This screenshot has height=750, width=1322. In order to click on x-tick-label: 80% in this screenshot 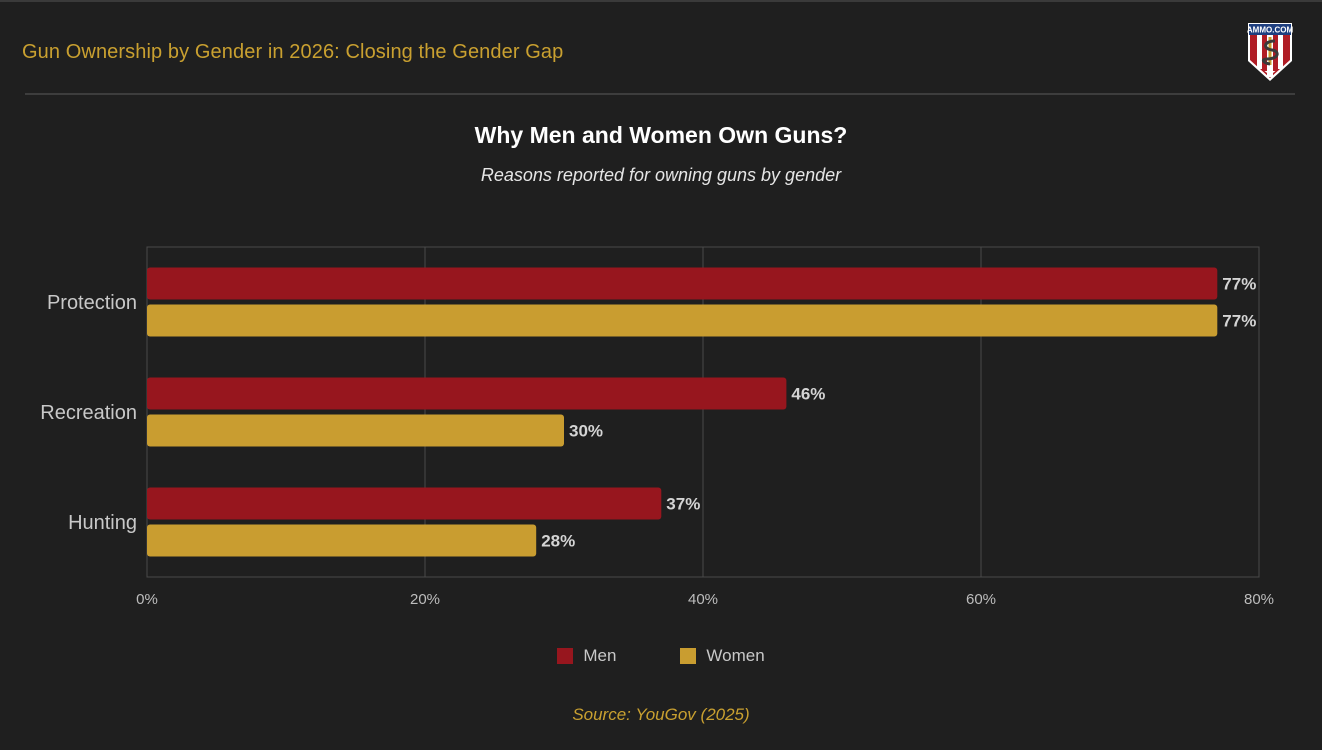, I will do `click(1259, 599)`.